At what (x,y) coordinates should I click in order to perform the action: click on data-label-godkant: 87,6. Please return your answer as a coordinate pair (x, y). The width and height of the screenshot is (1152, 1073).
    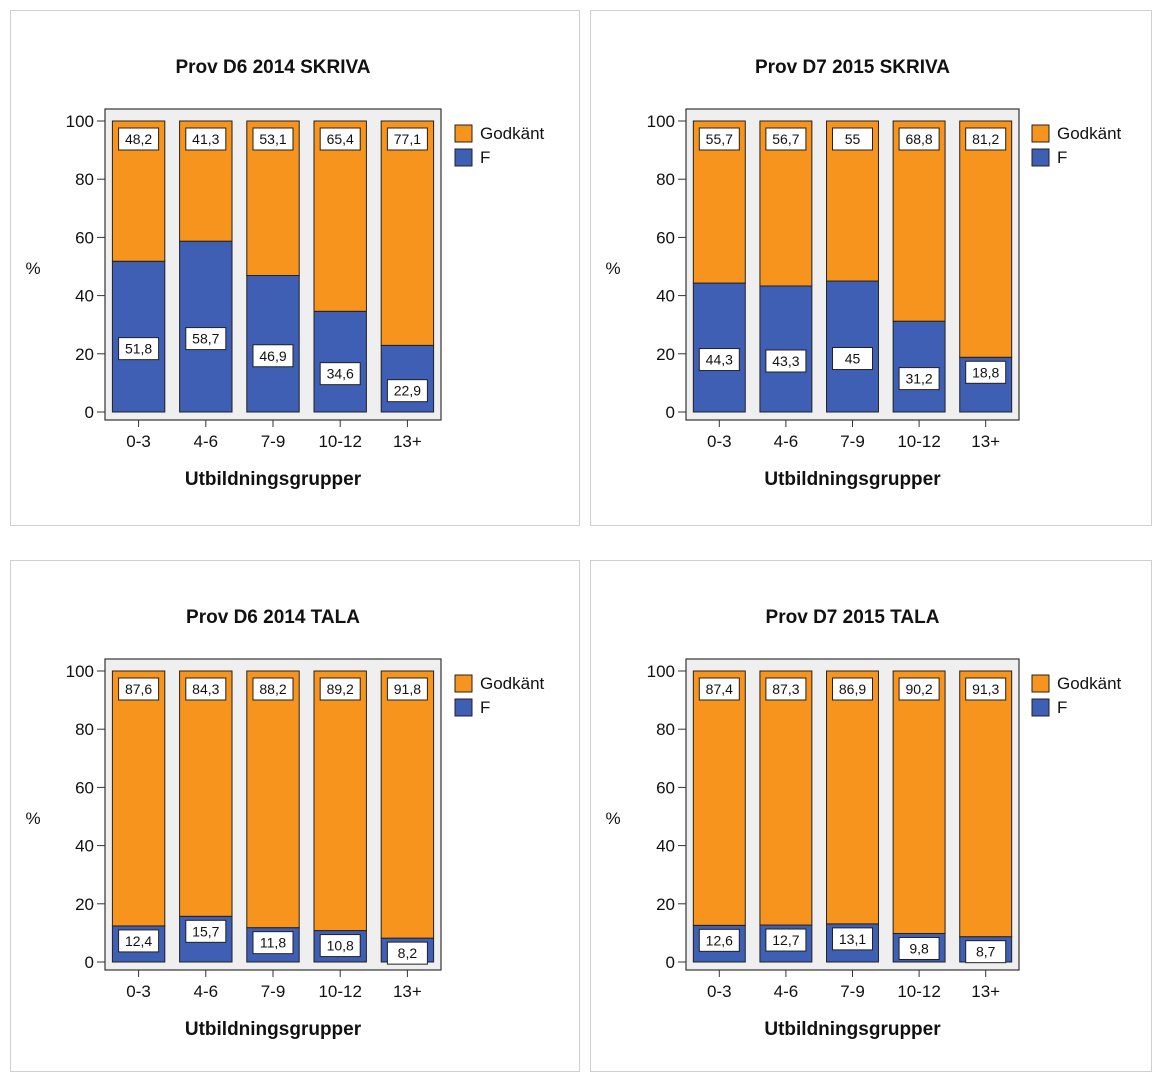
    Looking at the image, I should click on (138, 689).